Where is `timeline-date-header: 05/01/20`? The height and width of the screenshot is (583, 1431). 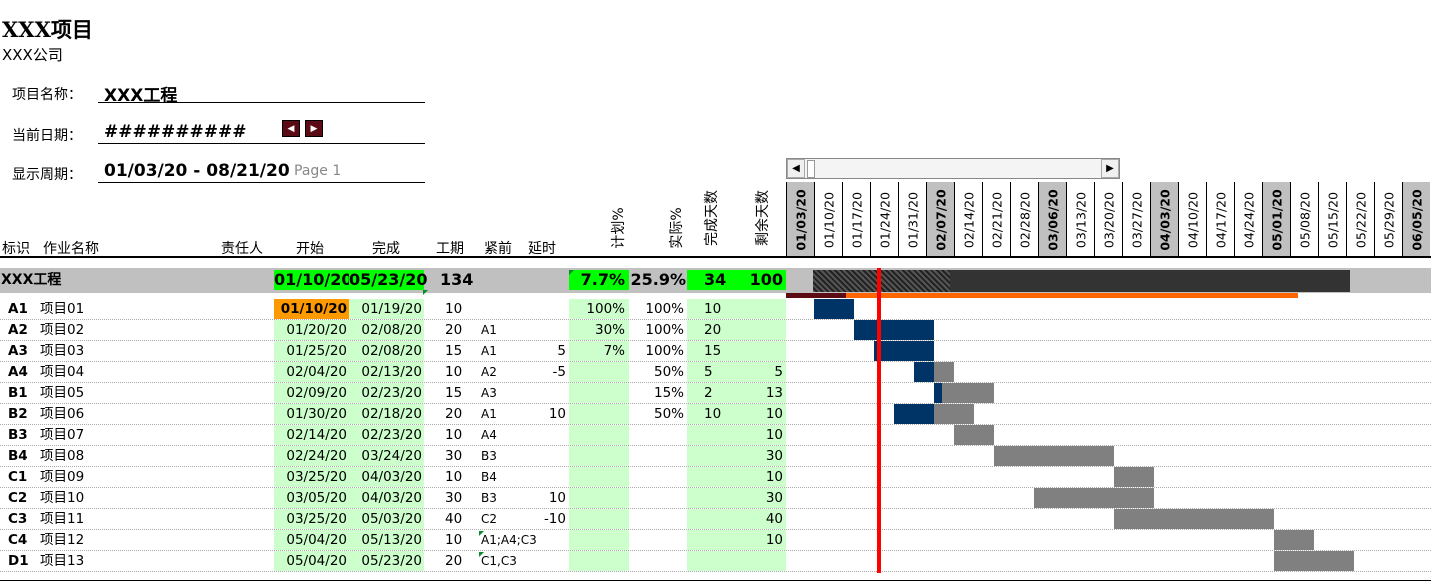 timeline-date-header: 05/01/20 is located at coordinates (1276, 219).